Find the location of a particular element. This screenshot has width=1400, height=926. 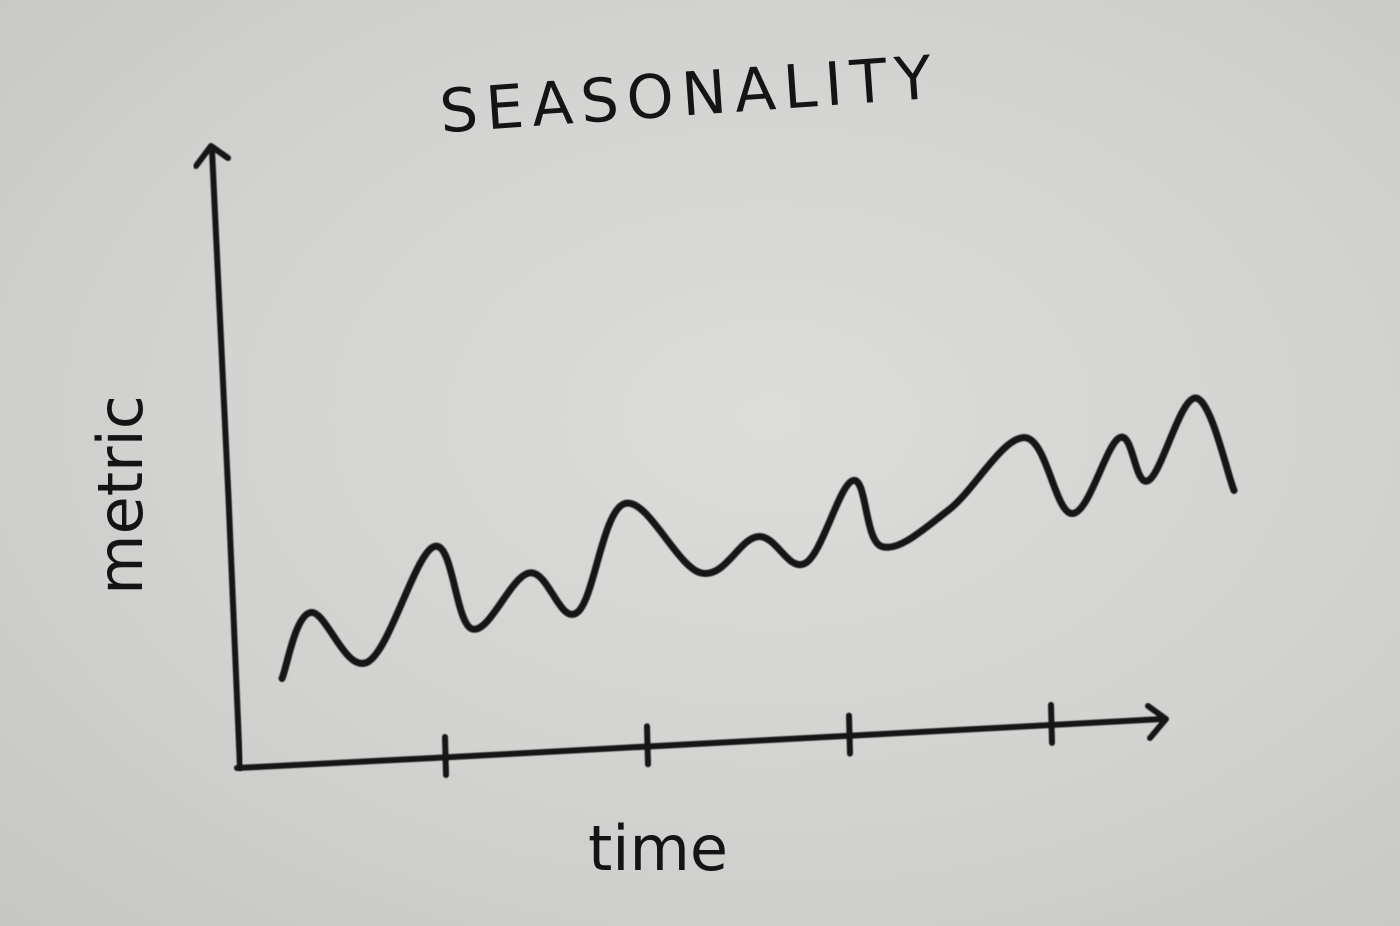

y-axis-label: metric is located at coordinates (120, 495).